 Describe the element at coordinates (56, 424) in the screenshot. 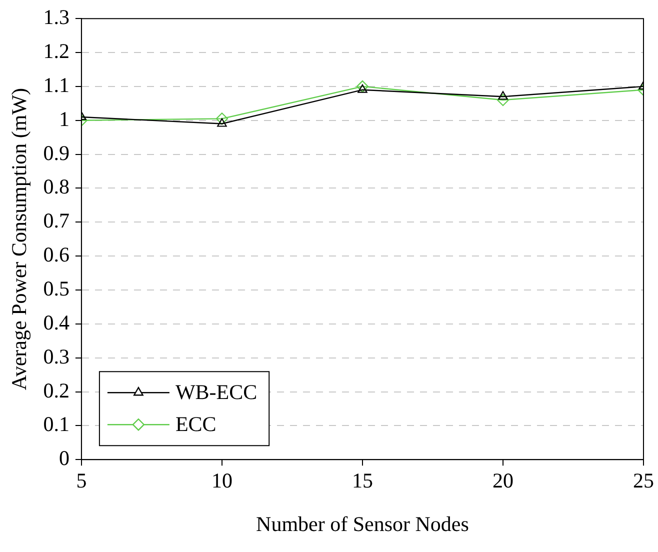

I see `y-tick-label: 0.1` at that location.